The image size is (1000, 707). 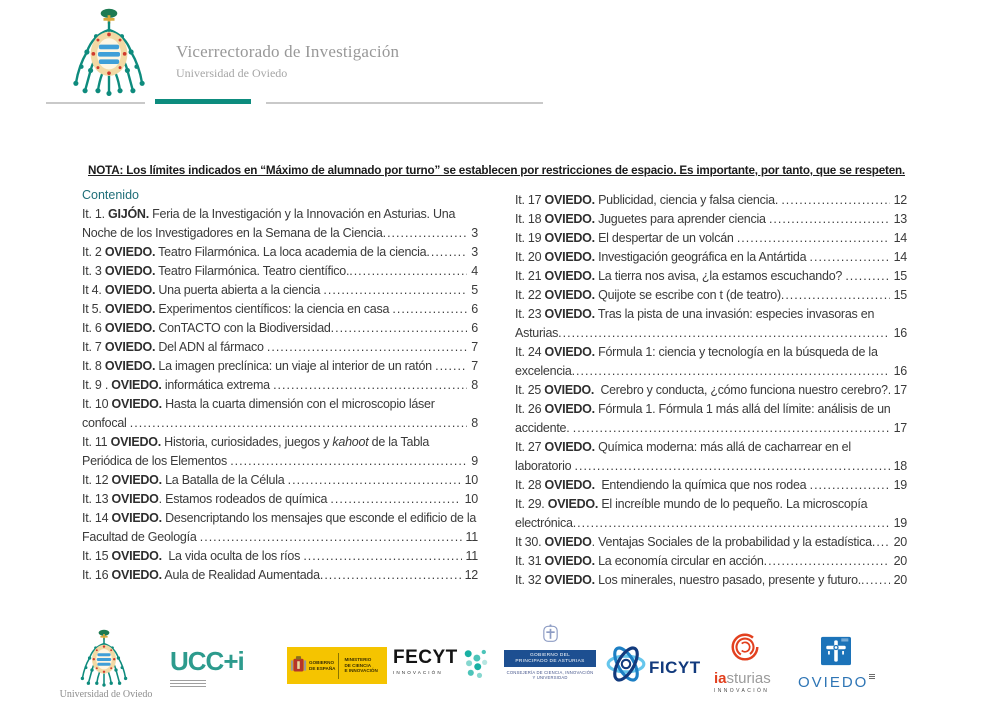 I want to click on toc-text-segment: It. 31, so click(x=530, y=561).